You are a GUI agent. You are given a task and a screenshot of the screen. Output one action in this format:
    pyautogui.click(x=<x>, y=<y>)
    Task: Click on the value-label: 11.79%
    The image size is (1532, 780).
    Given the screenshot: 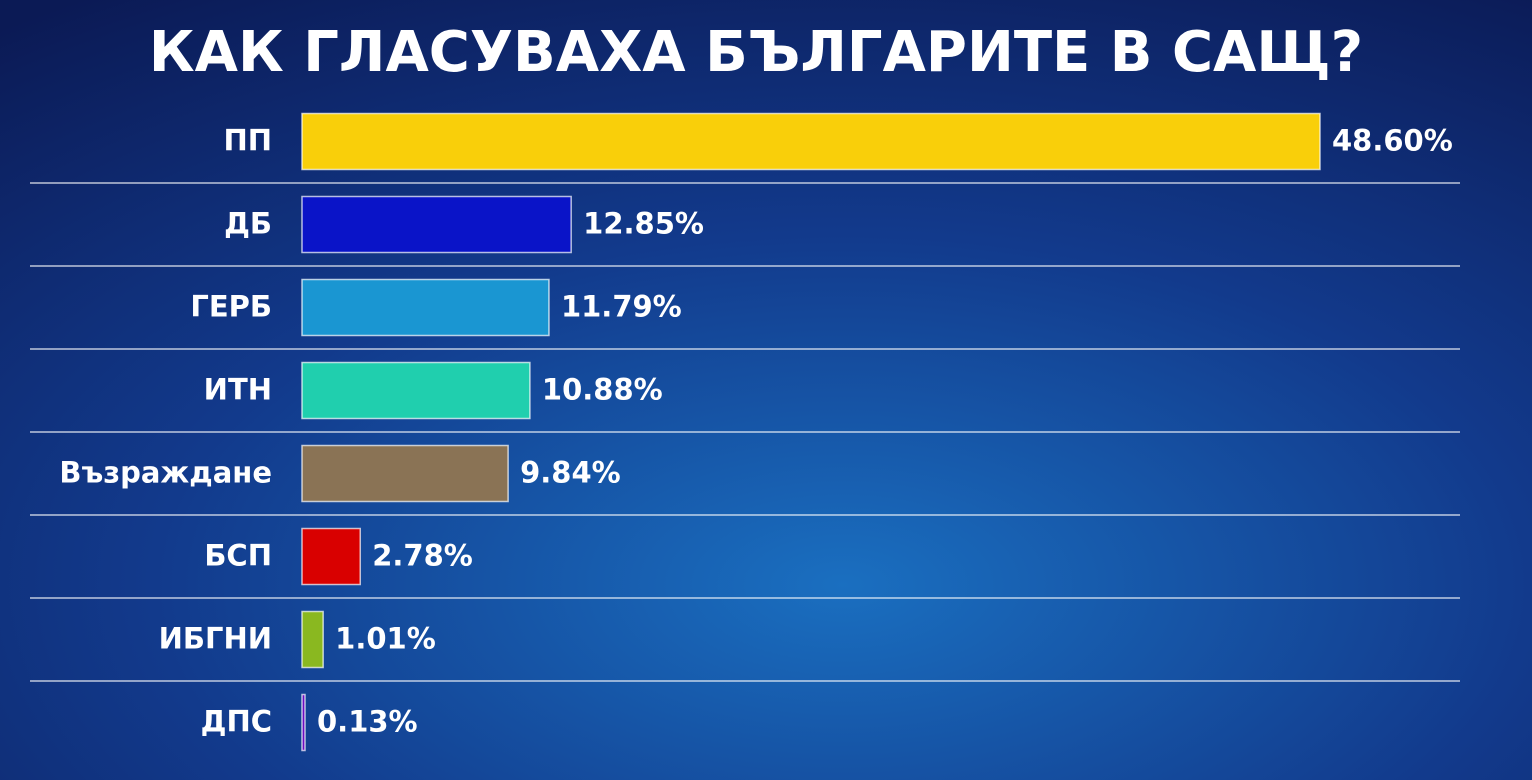 What is the action you would take?
    pyautogui.click(x=621, y=307)
    